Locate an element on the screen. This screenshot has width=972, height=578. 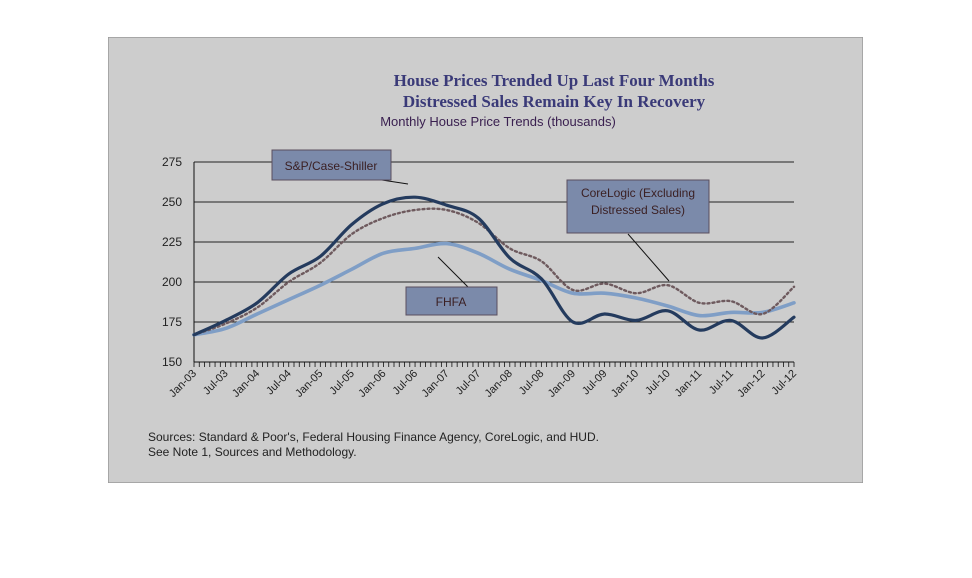
methodology-note: See Note 1, Sources and Methodology. is located at coordinates (252, 452).